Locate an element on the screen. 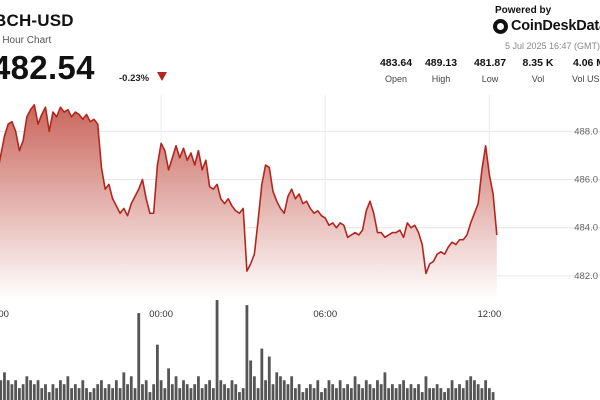 The image size is (600, 400). stat-value: 483.64 is located at coordinates (396, 63).